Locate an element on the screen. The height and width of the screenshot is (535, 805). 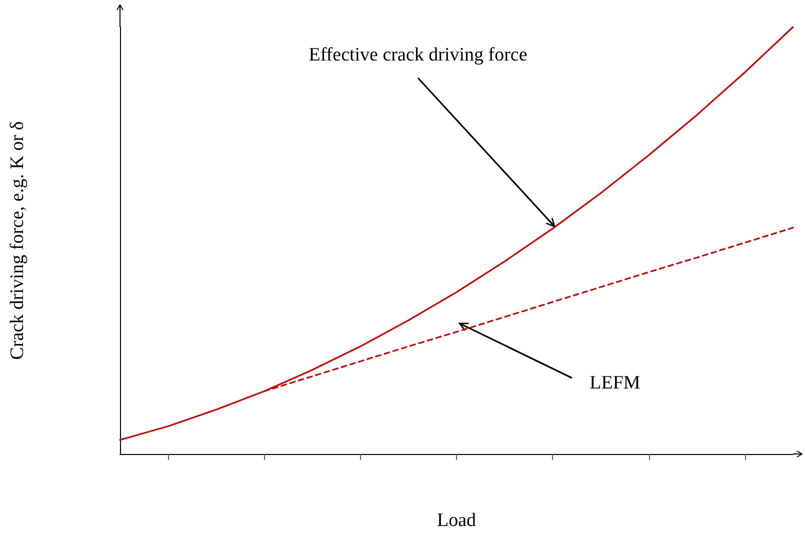
x-axis-title: Load is located at coordinates (456, 520).